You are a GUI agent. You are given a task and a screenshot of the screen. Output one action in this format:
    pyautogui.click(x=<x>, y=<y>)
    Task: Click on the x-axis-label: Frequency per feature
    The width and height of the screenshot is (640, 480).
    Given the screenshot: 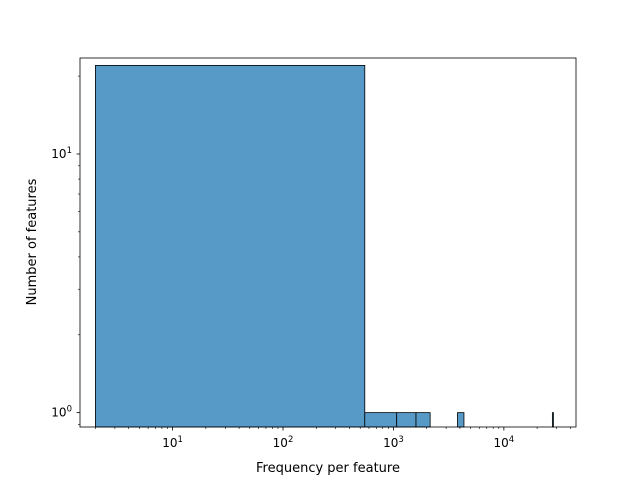 What is the action you would take?
    pyautogui.click(x=328, y=468)
    